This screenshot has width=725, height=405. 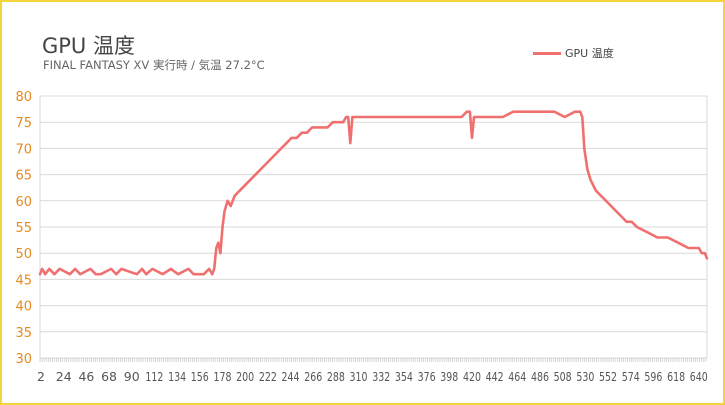 I want to click on x-tick-label: 178, so click(x=222, y=376).